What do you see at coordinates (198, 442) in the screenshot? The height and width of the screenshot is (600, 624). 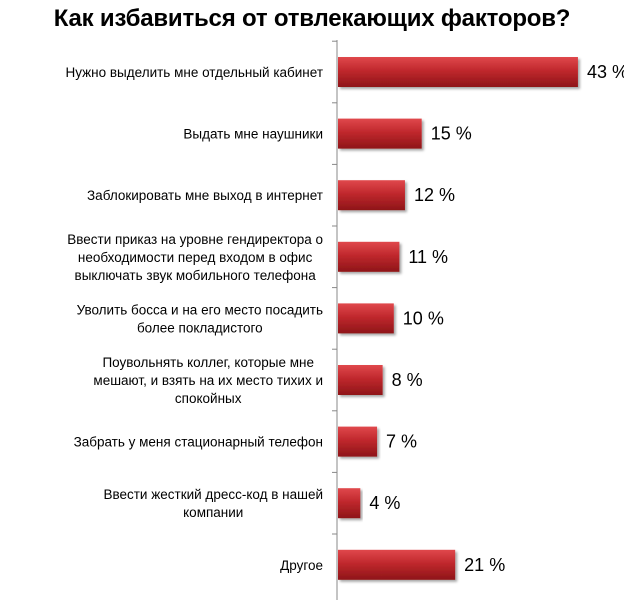 I see `category-label: Забрать у меня стационарный телефон` at bounding box center [198, 442].